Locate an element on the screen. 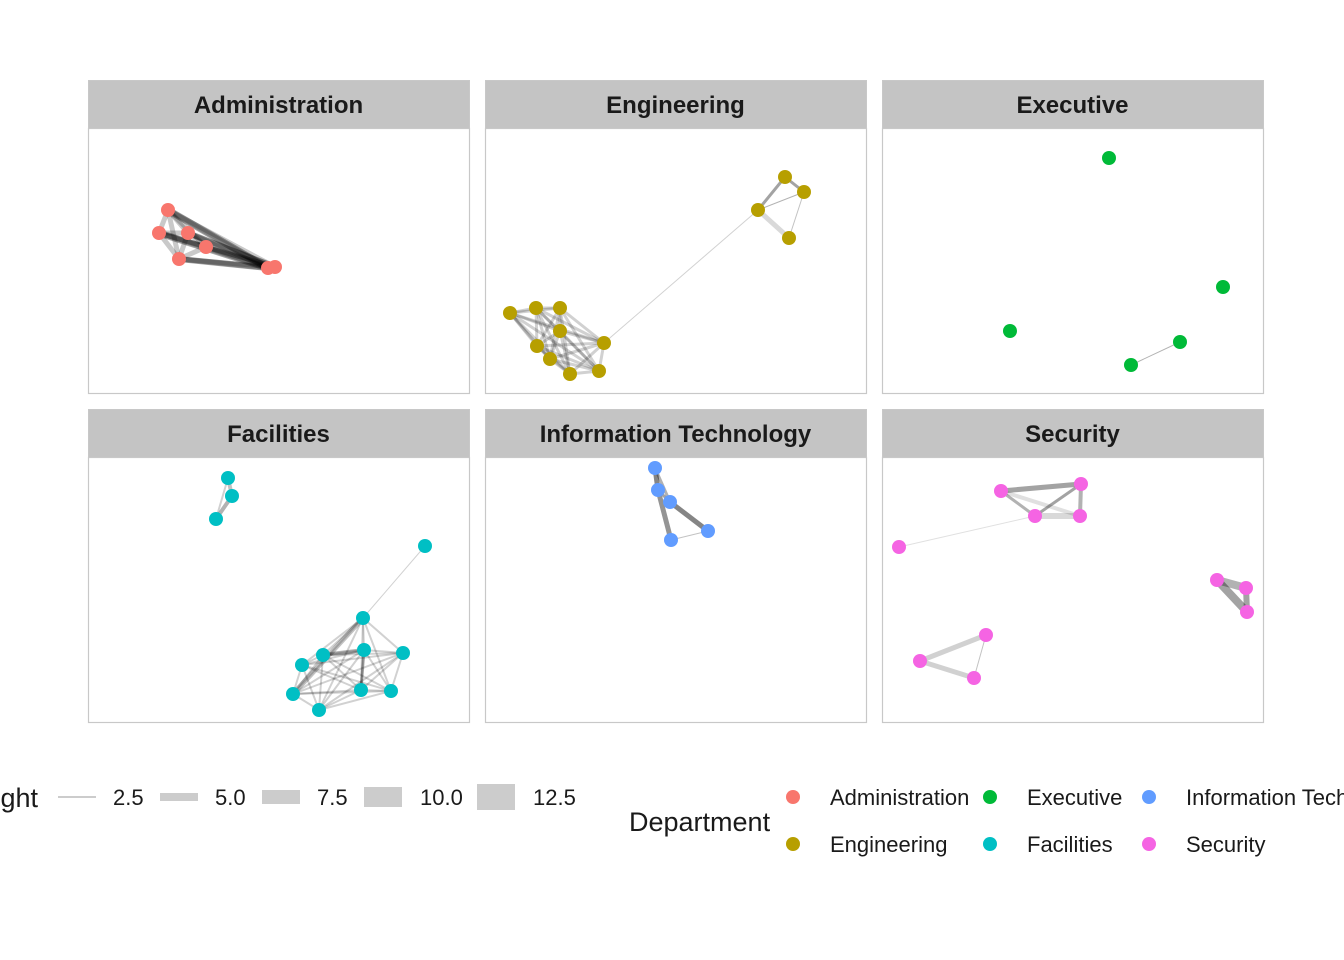  facet-panel-engineering: Engineering is located at coordinates (676, 237).